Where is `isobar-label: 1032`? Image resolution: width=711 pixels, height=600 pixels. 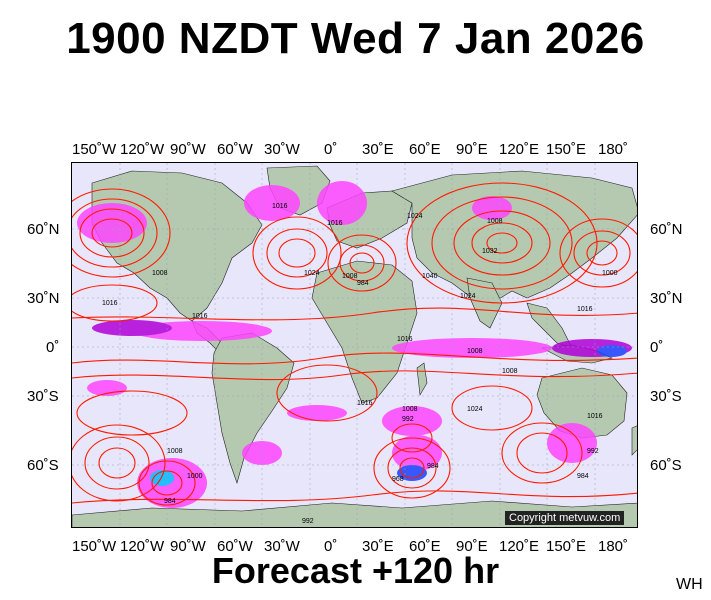
isobar-label: 1032 is located at coordinates (490, 251).